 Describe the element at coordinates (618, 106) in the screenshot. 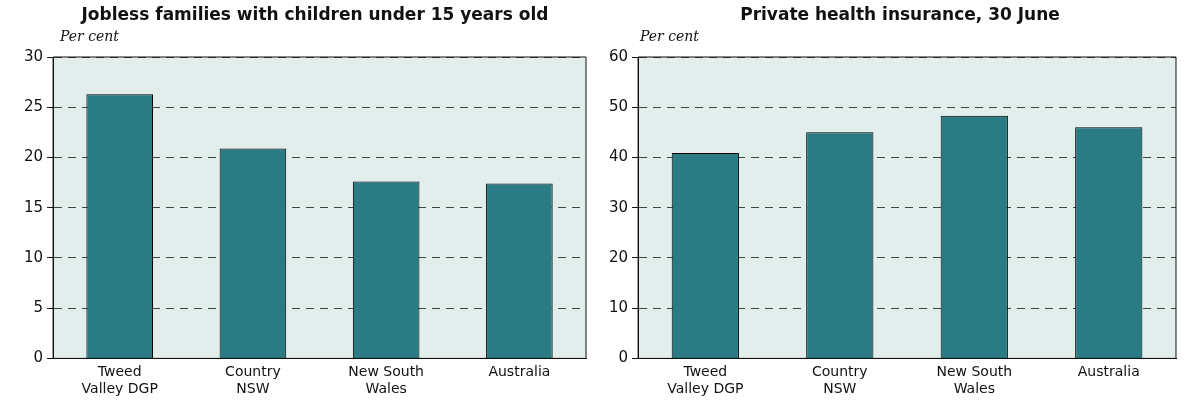

I see `y-tick-label: 50` at that location.